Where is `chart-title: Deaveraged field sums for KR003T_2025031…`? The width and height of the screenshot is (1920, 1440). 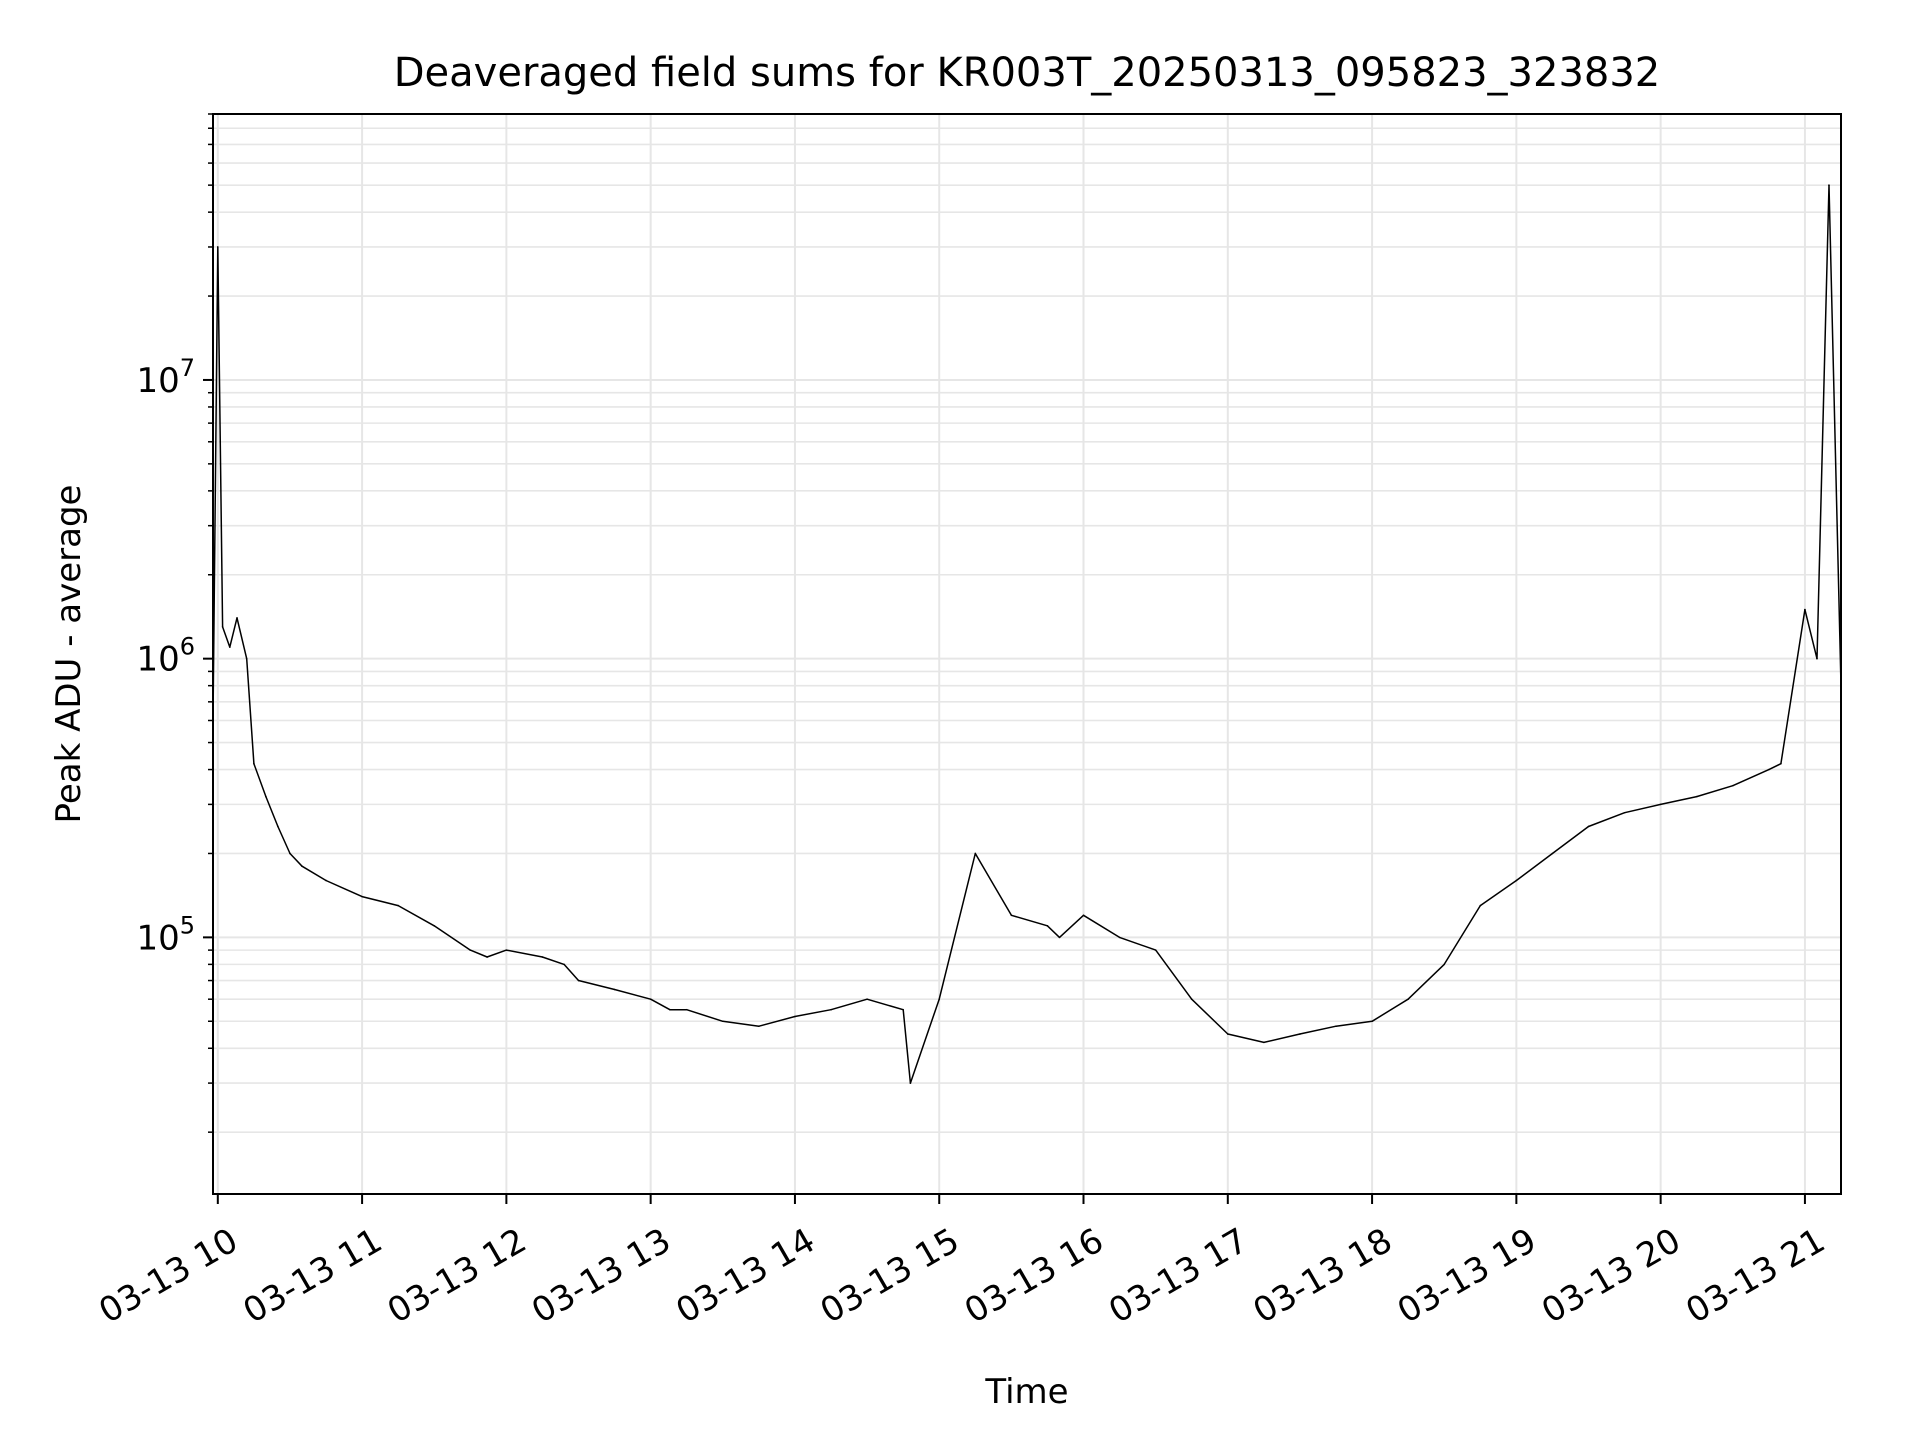 chart-title: Deaveraged field sums for KR003T_2025031… is located at coordinates (1027, 73).